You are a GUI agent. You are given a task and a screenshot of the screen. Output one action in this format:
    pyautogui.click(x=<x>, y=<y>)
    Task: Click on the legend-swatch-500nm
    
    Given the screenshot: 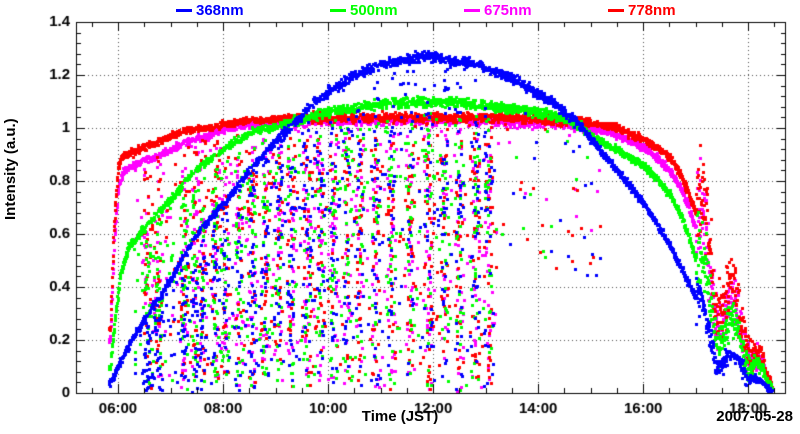 What is the action you would take?
    pyautogui.click(x=338, y=10)
    